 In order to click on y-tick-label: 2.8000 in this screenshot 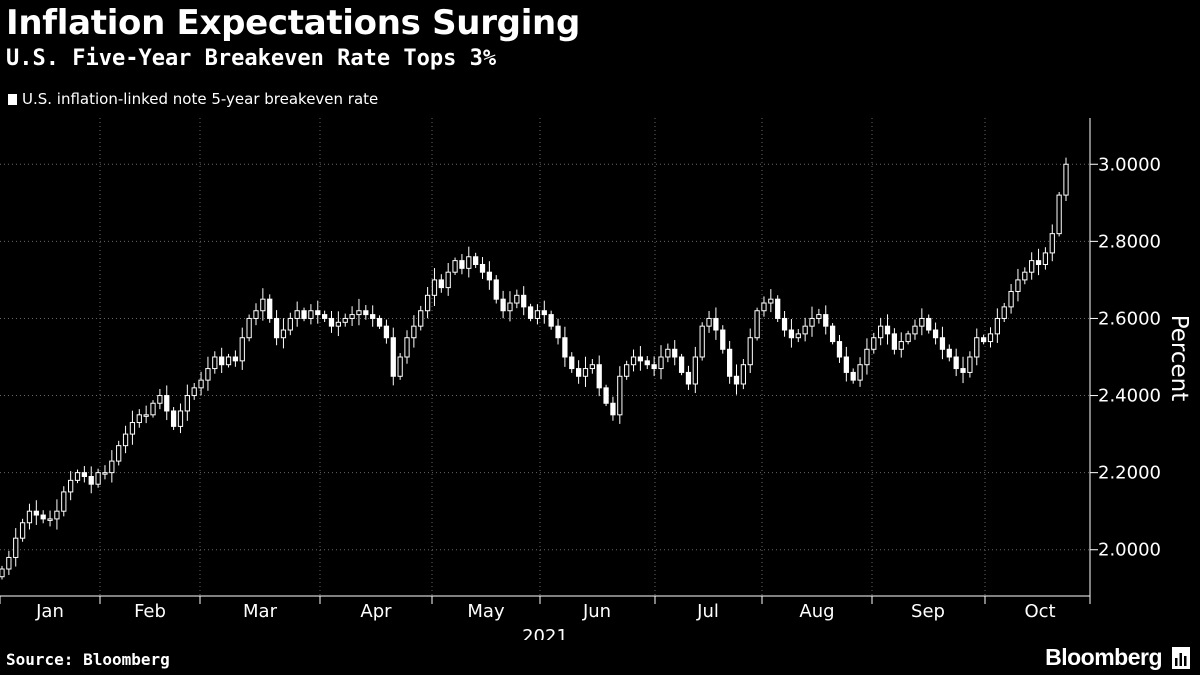, I will do `click(1129, 241)`.